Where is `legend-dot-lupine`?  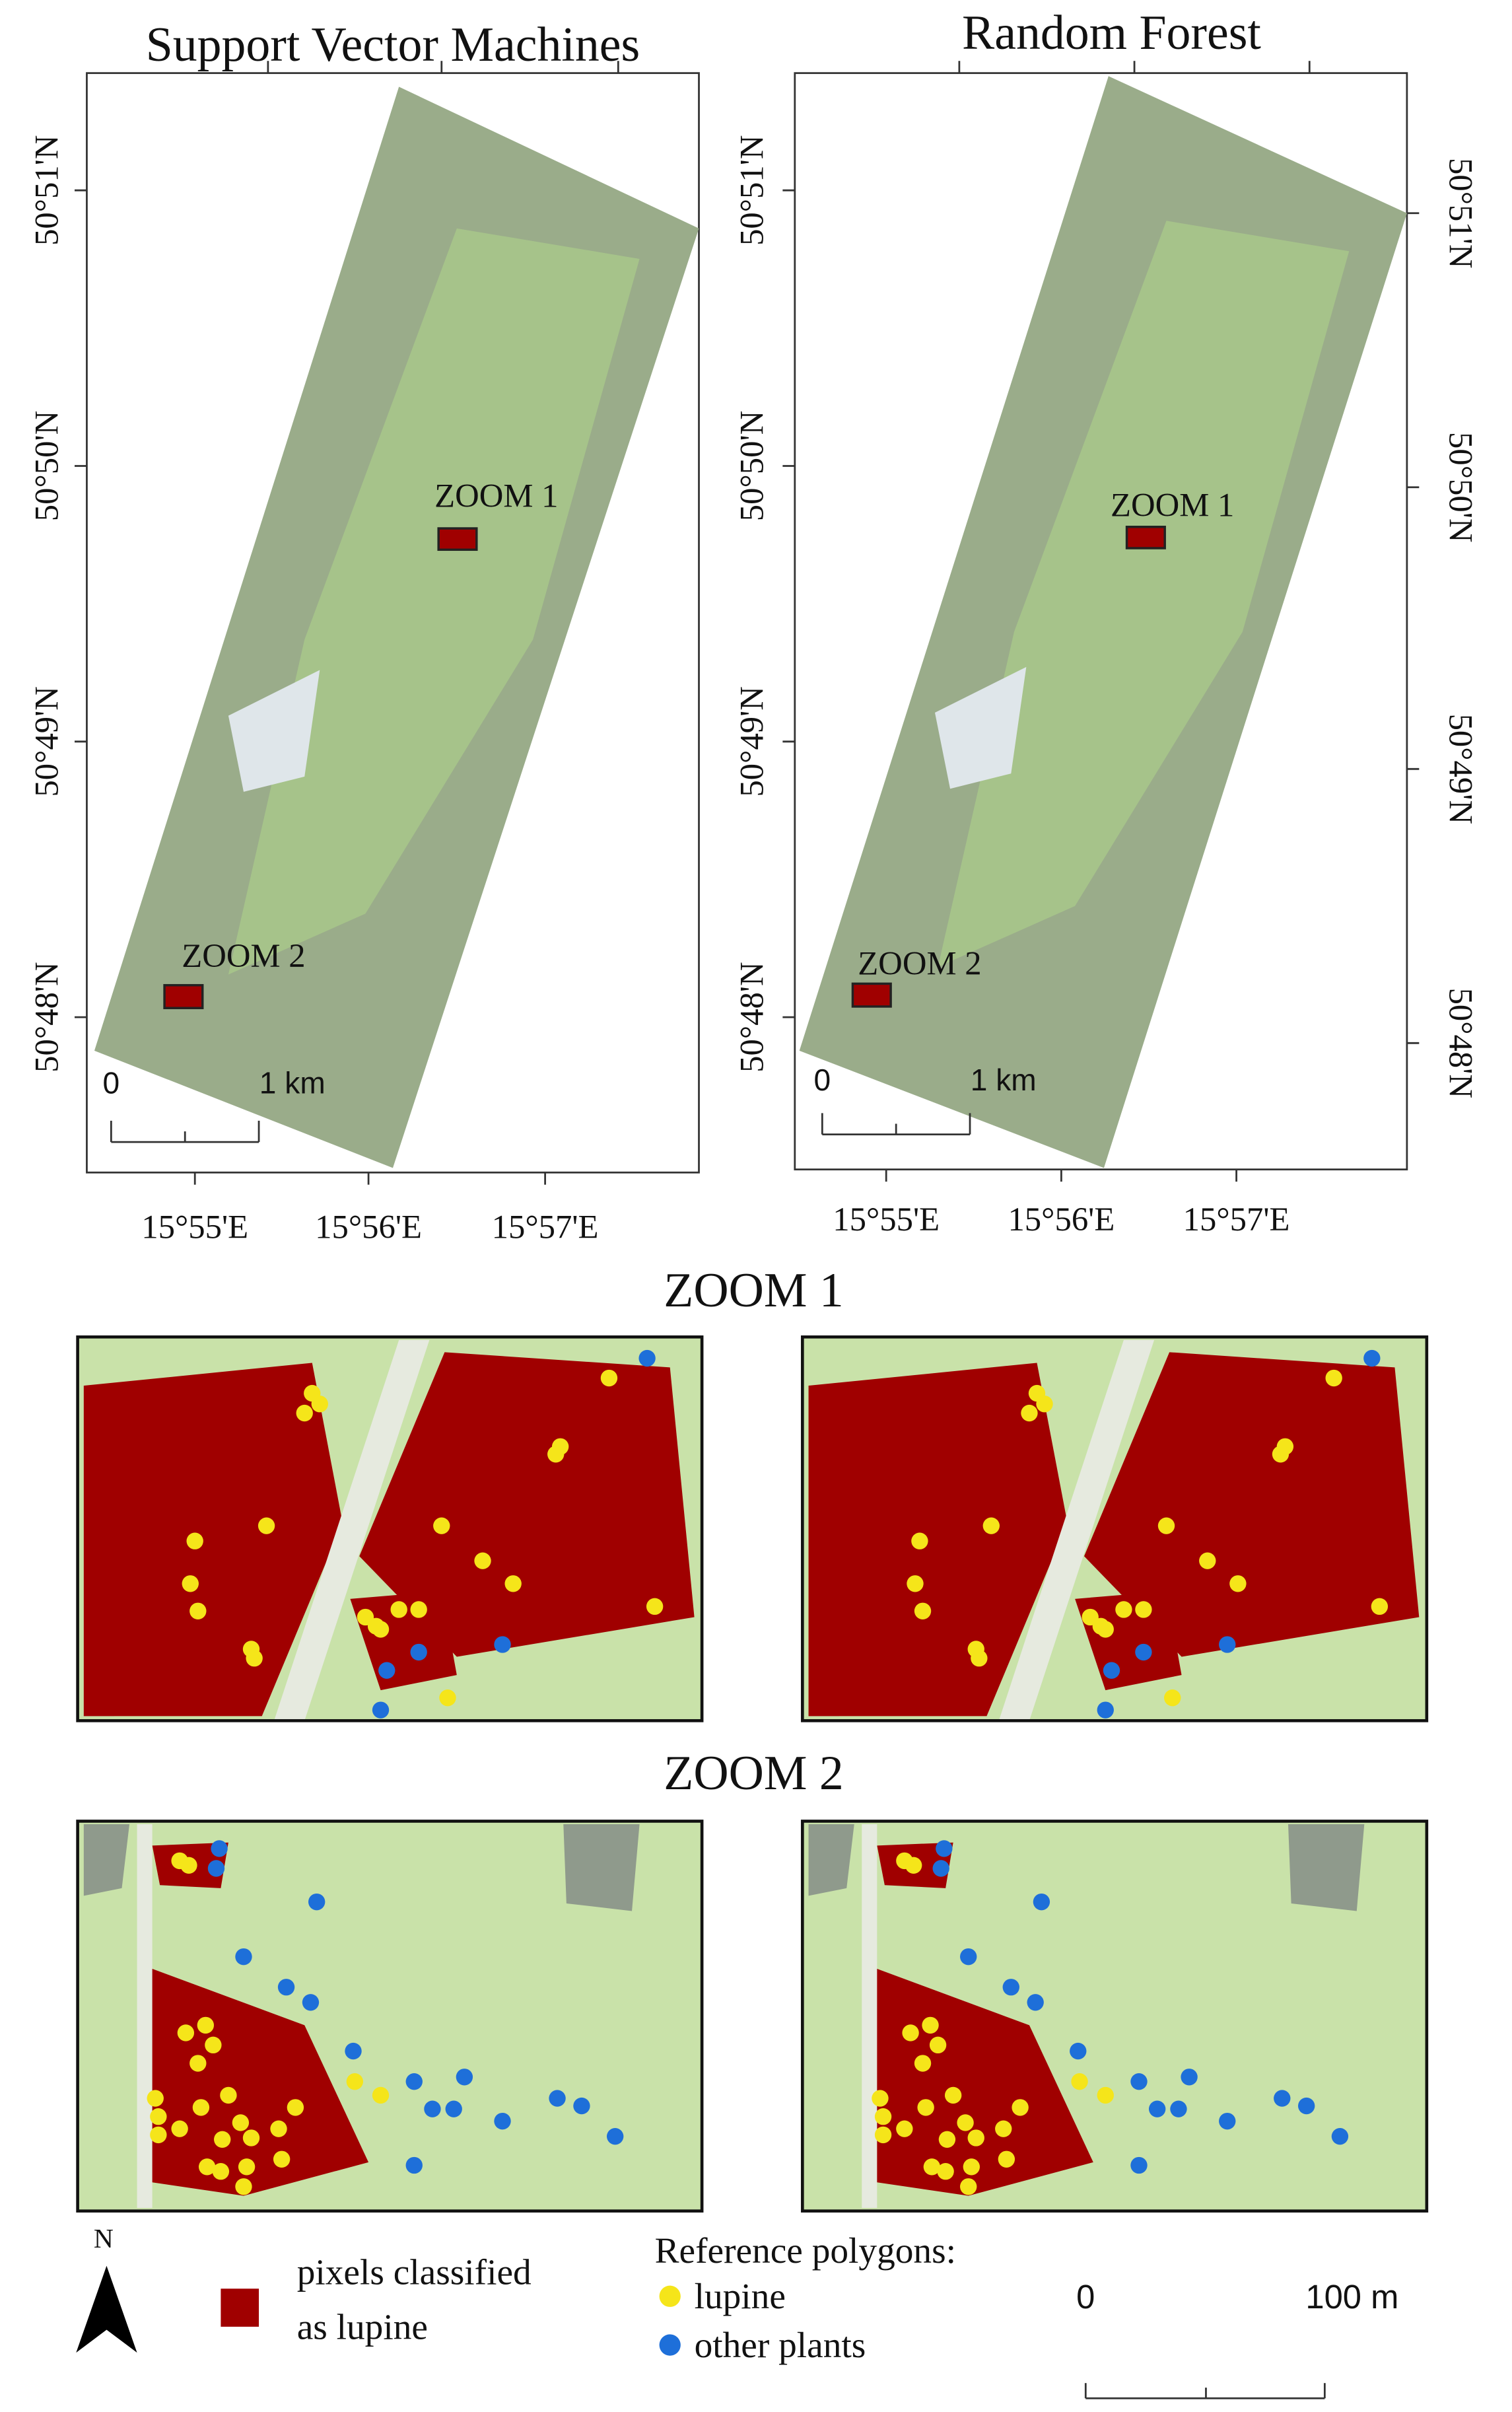 legend-dot-lupine is located at coordinates (670, 2296).